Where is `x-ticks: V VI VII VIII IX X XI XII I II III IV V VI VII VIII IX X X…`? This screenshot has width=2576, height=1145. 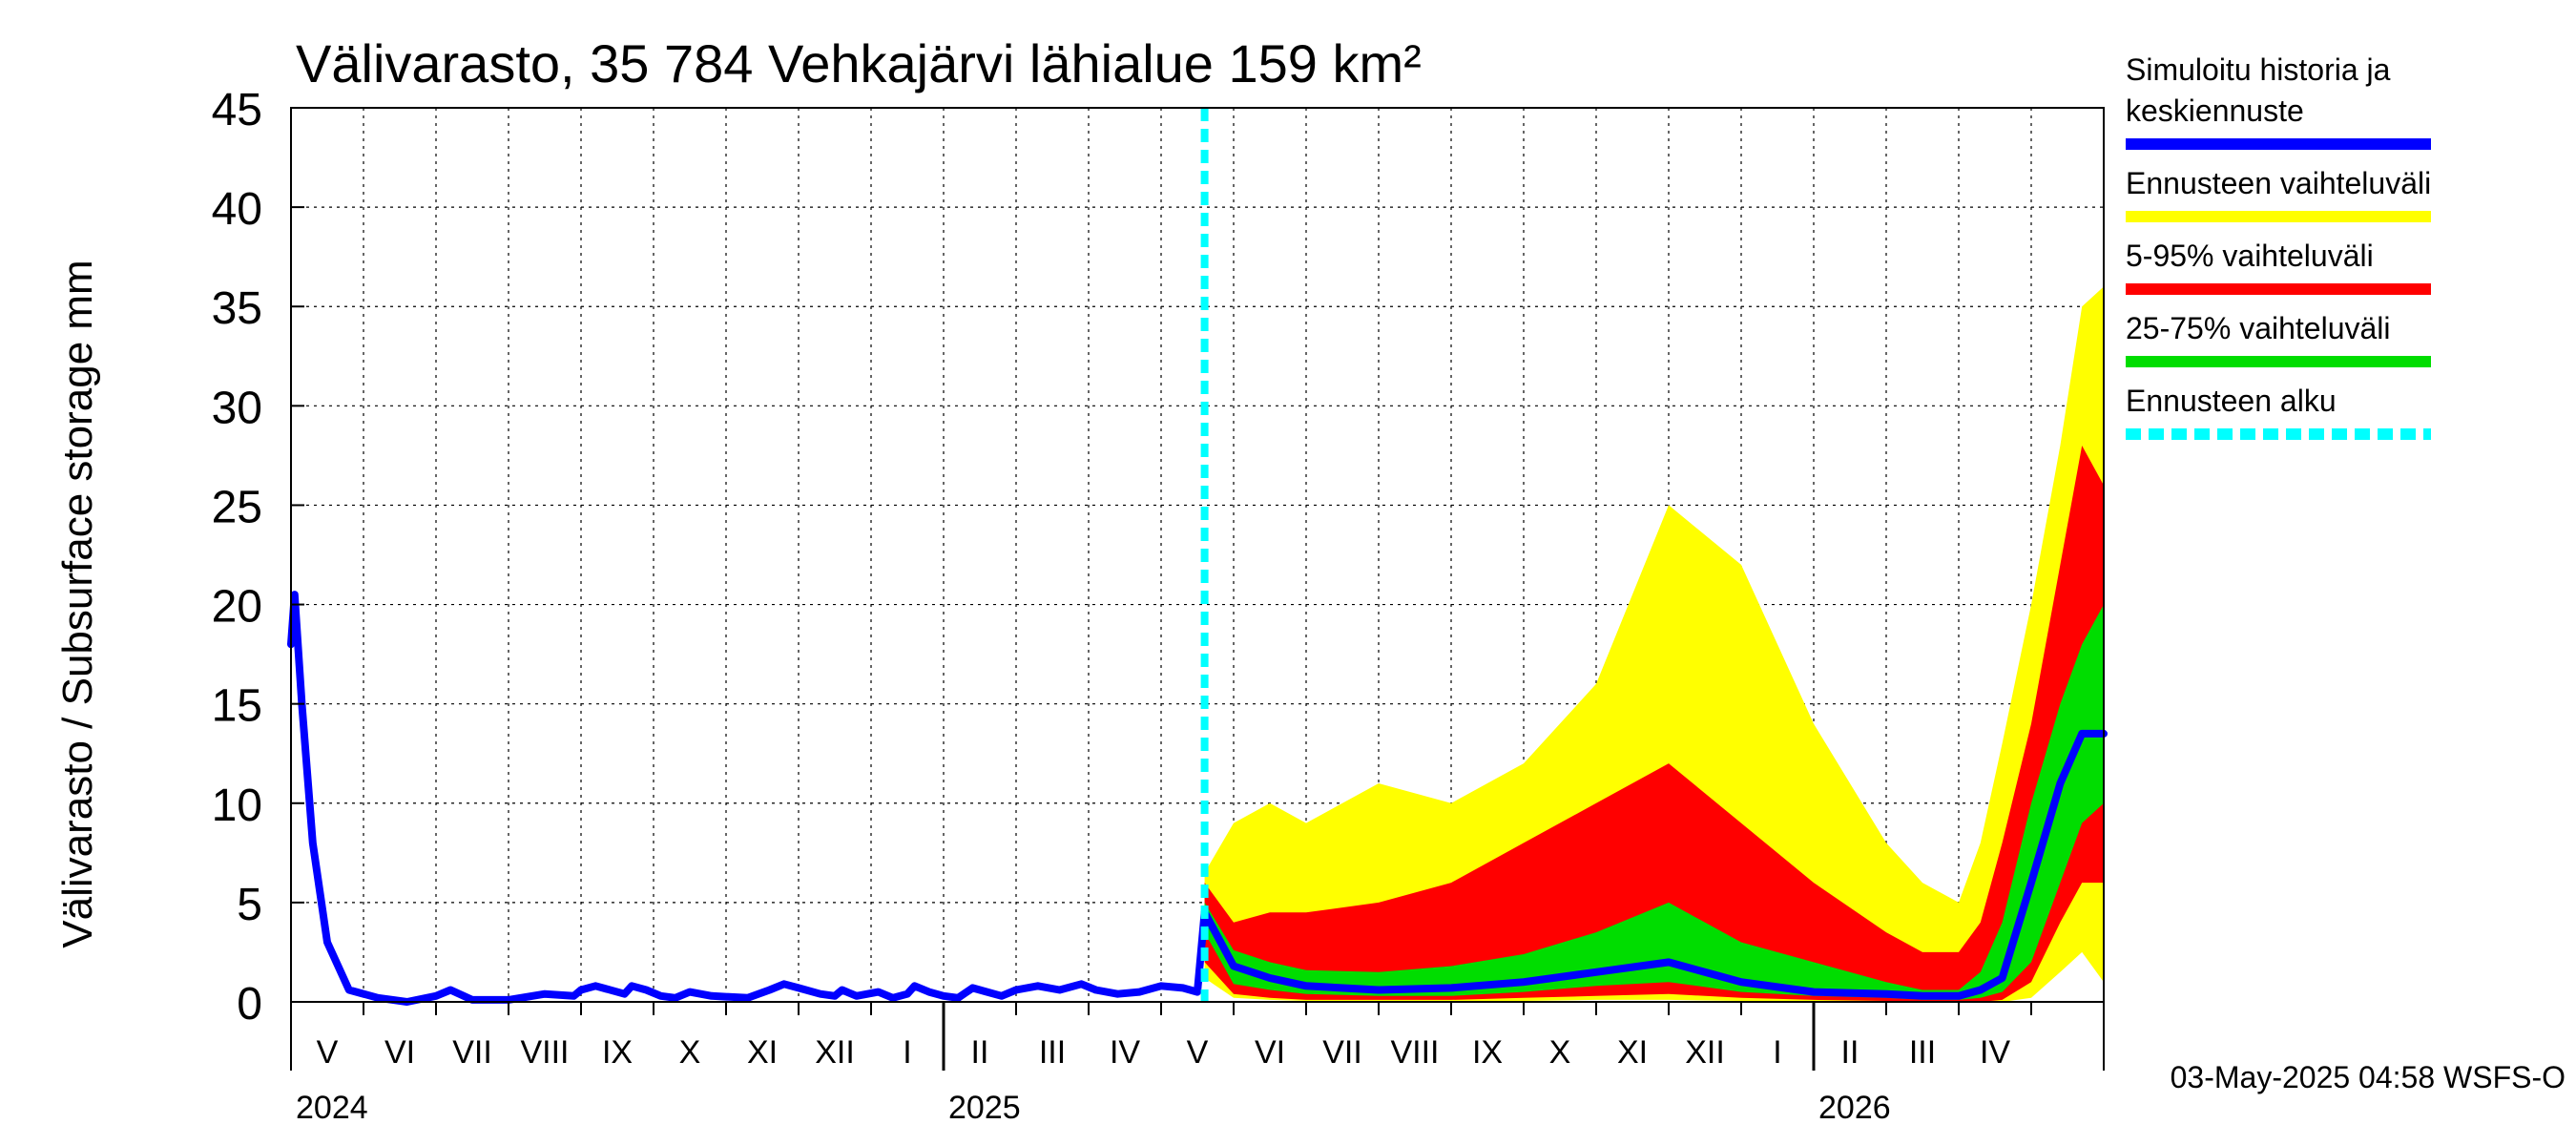 x-ticks: V VI VII VIII IX X XI XII I II III IV V VI VII VIII IX X X… is located at coordinates (1197, 1064).